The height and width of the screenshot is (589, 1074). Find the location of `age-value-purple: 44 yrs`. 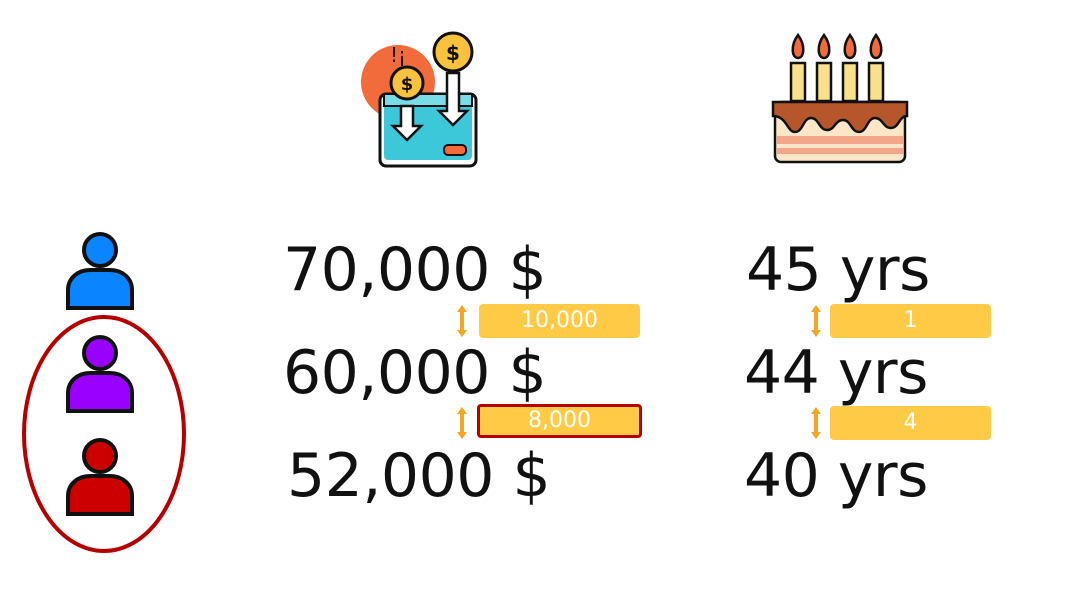

age-value-purple: 44 yrs is located at coordinates (836, 373).